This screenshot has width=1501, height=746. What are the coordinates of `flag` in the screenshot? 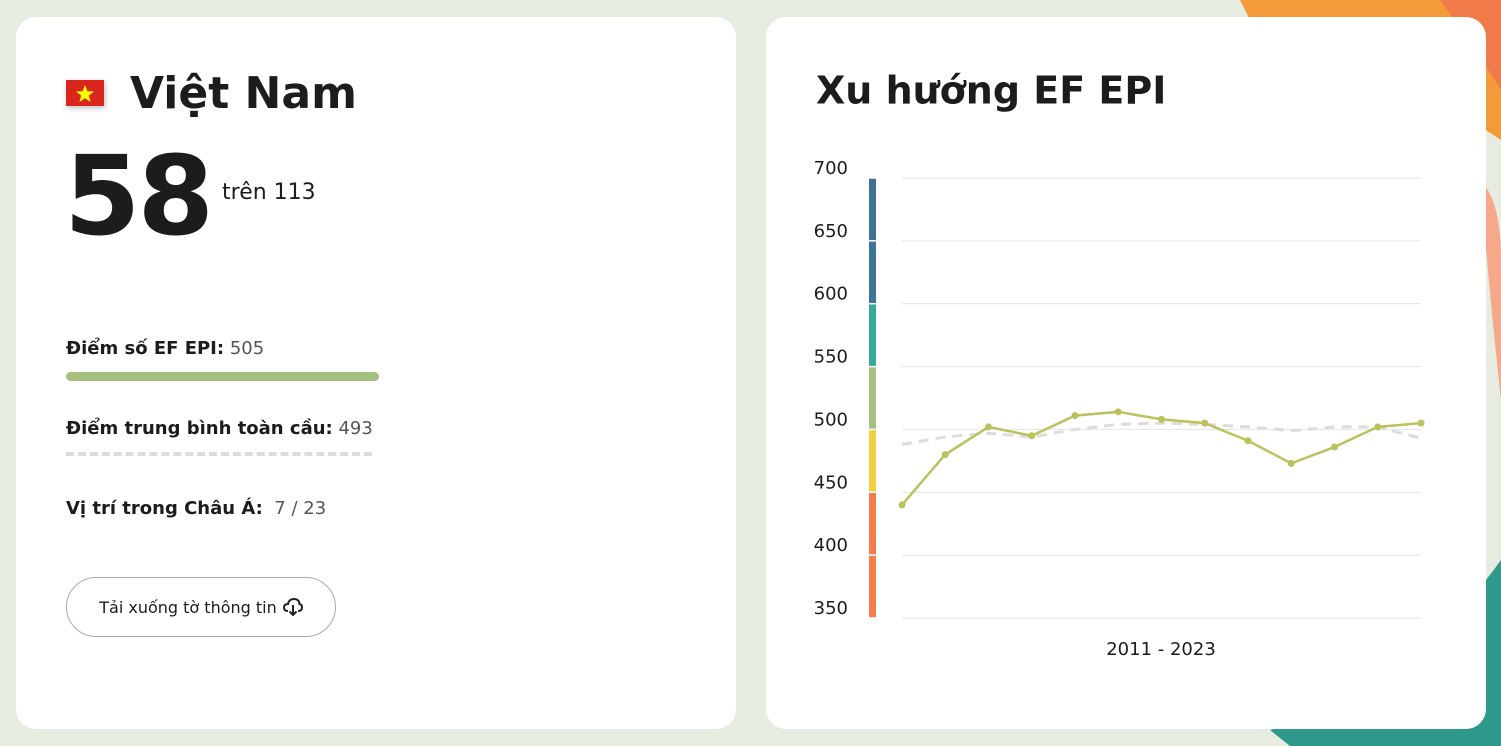 It's located at (85, 93).